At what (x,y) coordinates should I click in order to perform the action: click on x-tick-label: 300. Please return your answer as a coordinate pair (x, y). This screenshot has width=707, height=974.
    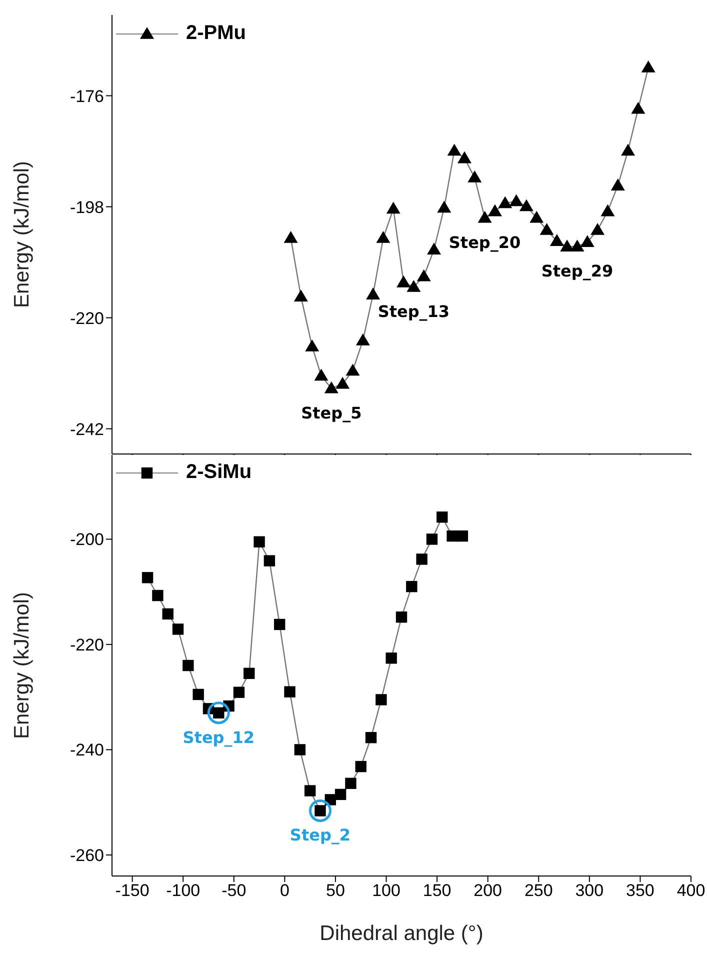
    Looking at the image, I should click on (589, 890).